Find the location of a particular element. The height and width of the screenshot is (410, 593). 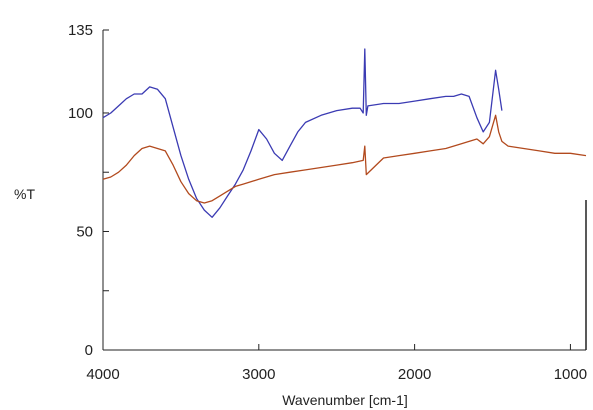

x-tick-label: 1000 is located at coordinates (570, 374).